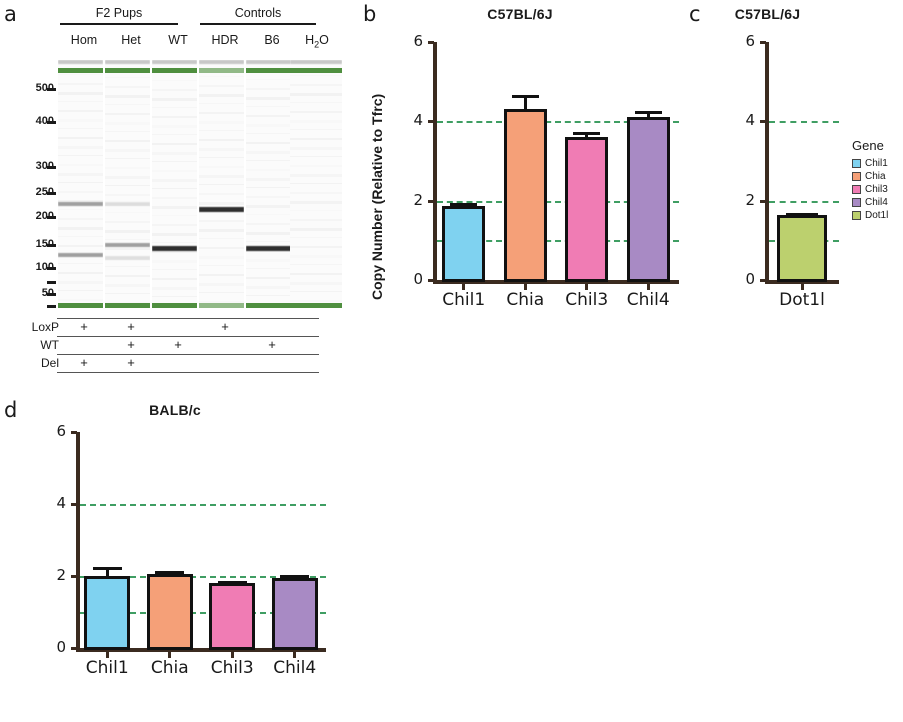  I want to click on legend-swatch-chil1, so click(856, 163).